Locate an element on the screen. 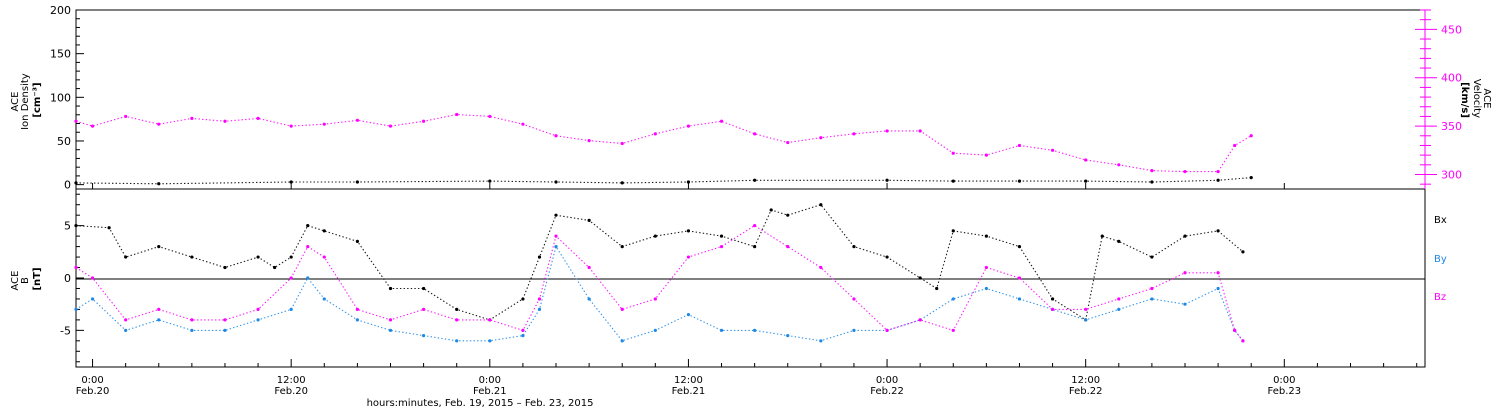  top-right-tick-label-3: 450 is located at coordinates (1451, 29).